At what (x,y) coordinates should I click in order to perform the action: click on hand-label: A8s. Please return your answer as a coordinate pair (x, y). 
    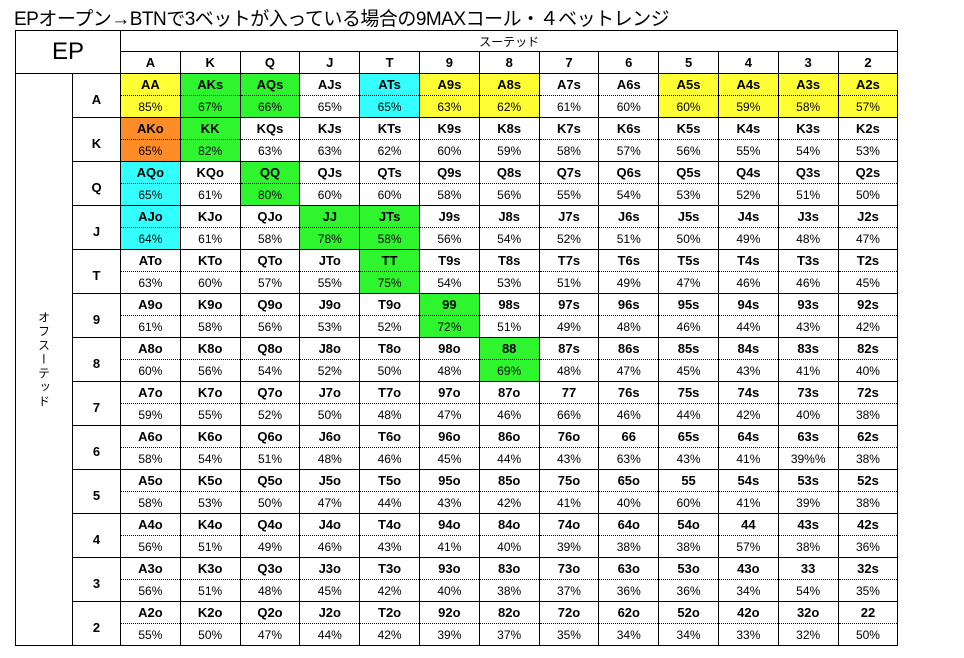
    Looking at the image, I should click on (509, 85).